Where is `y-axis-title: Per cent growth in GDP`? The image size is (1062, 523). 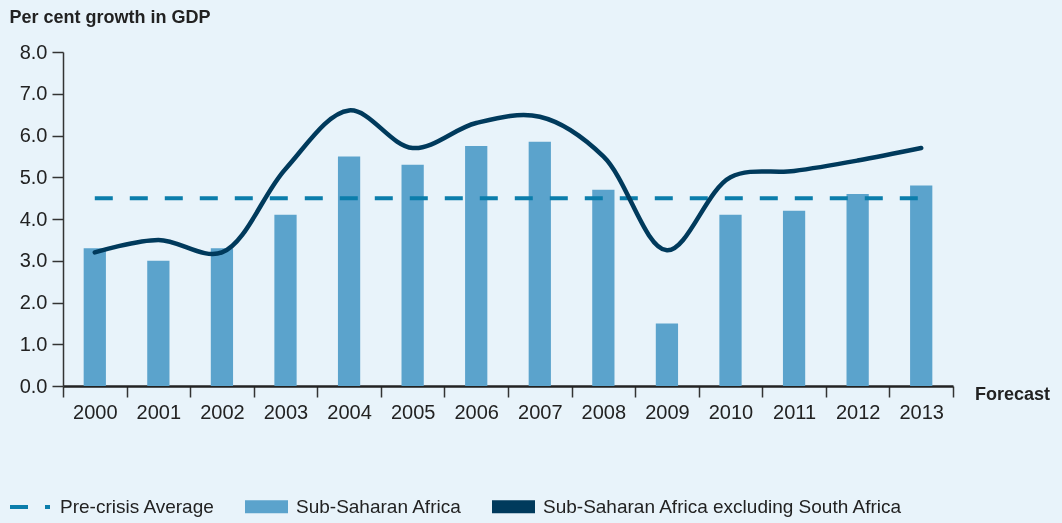 y-axis-title: Per cent growth in GDP is located at coordinates (110, 16).